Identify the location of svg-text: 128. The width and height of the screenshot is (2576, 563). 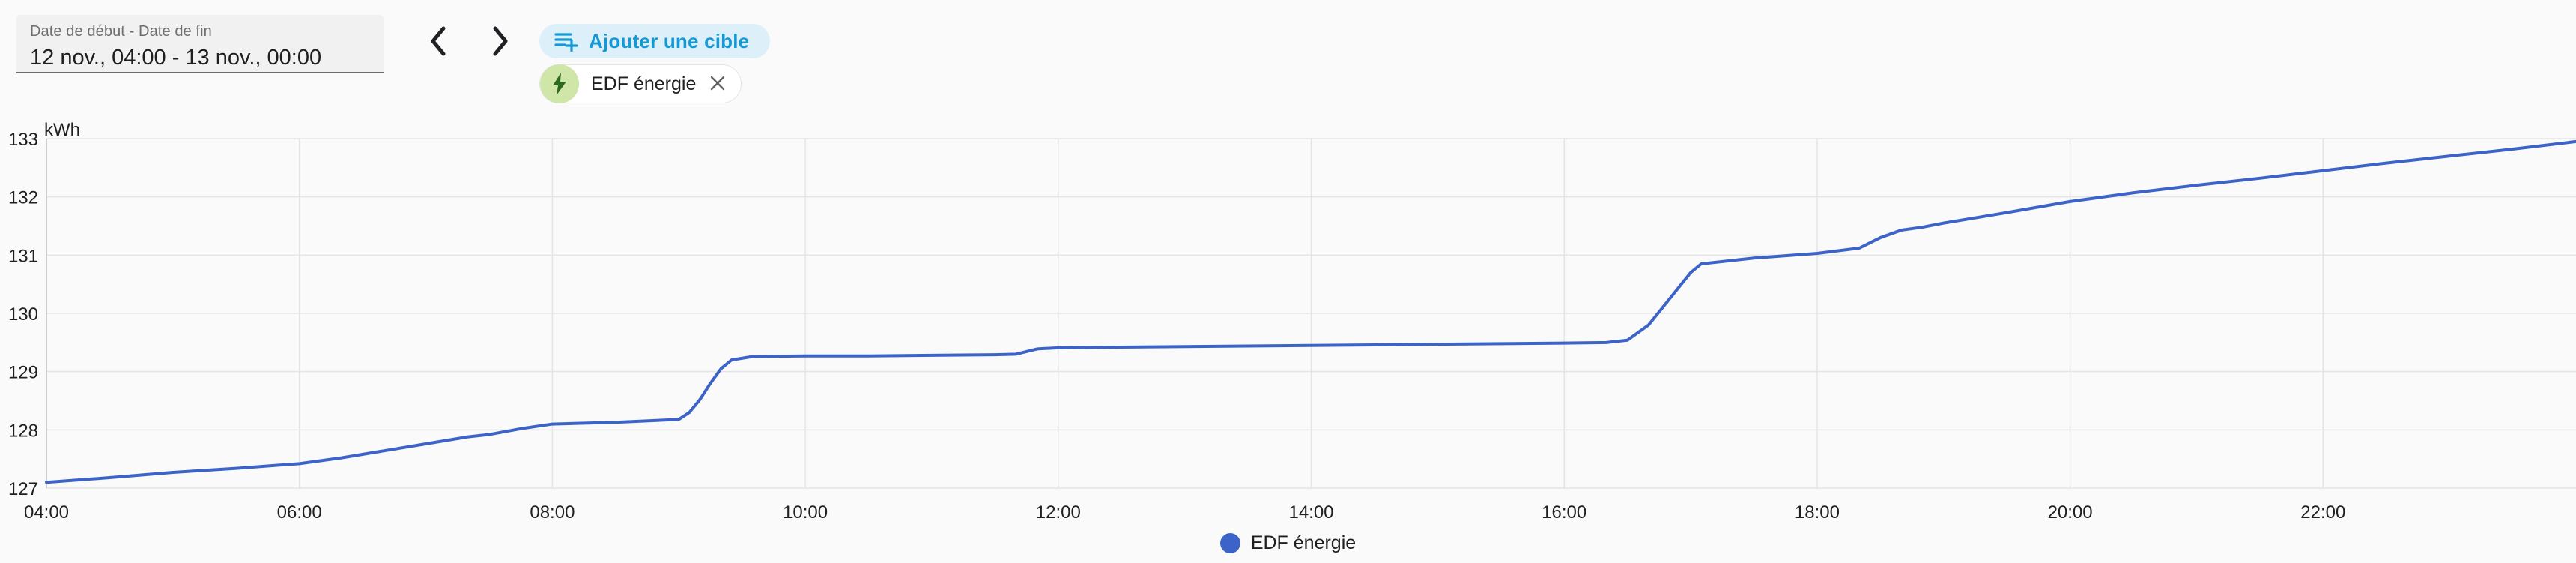
(23, 431).